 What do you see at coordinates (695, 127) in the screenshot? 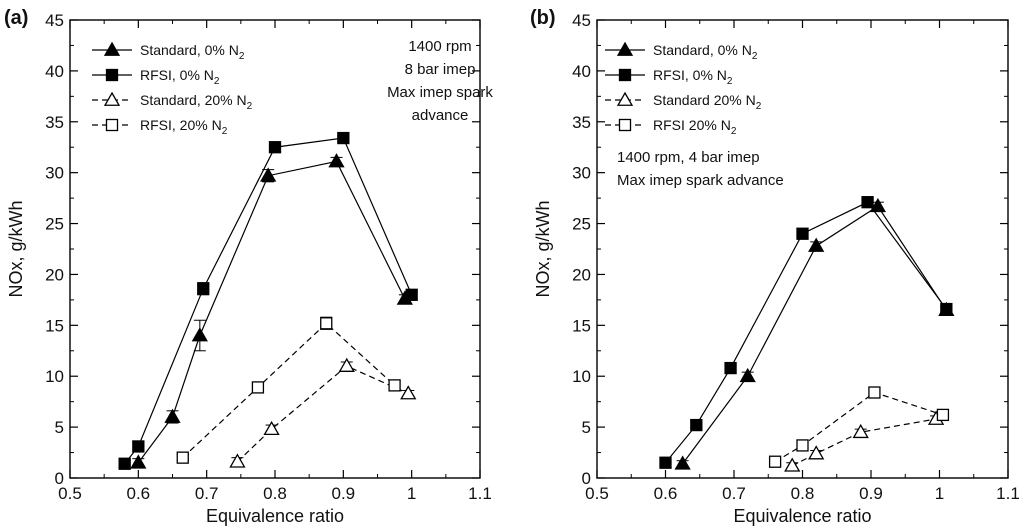
I see `legend-label: RFSI 20% N2` at bounding box center [695, 127].